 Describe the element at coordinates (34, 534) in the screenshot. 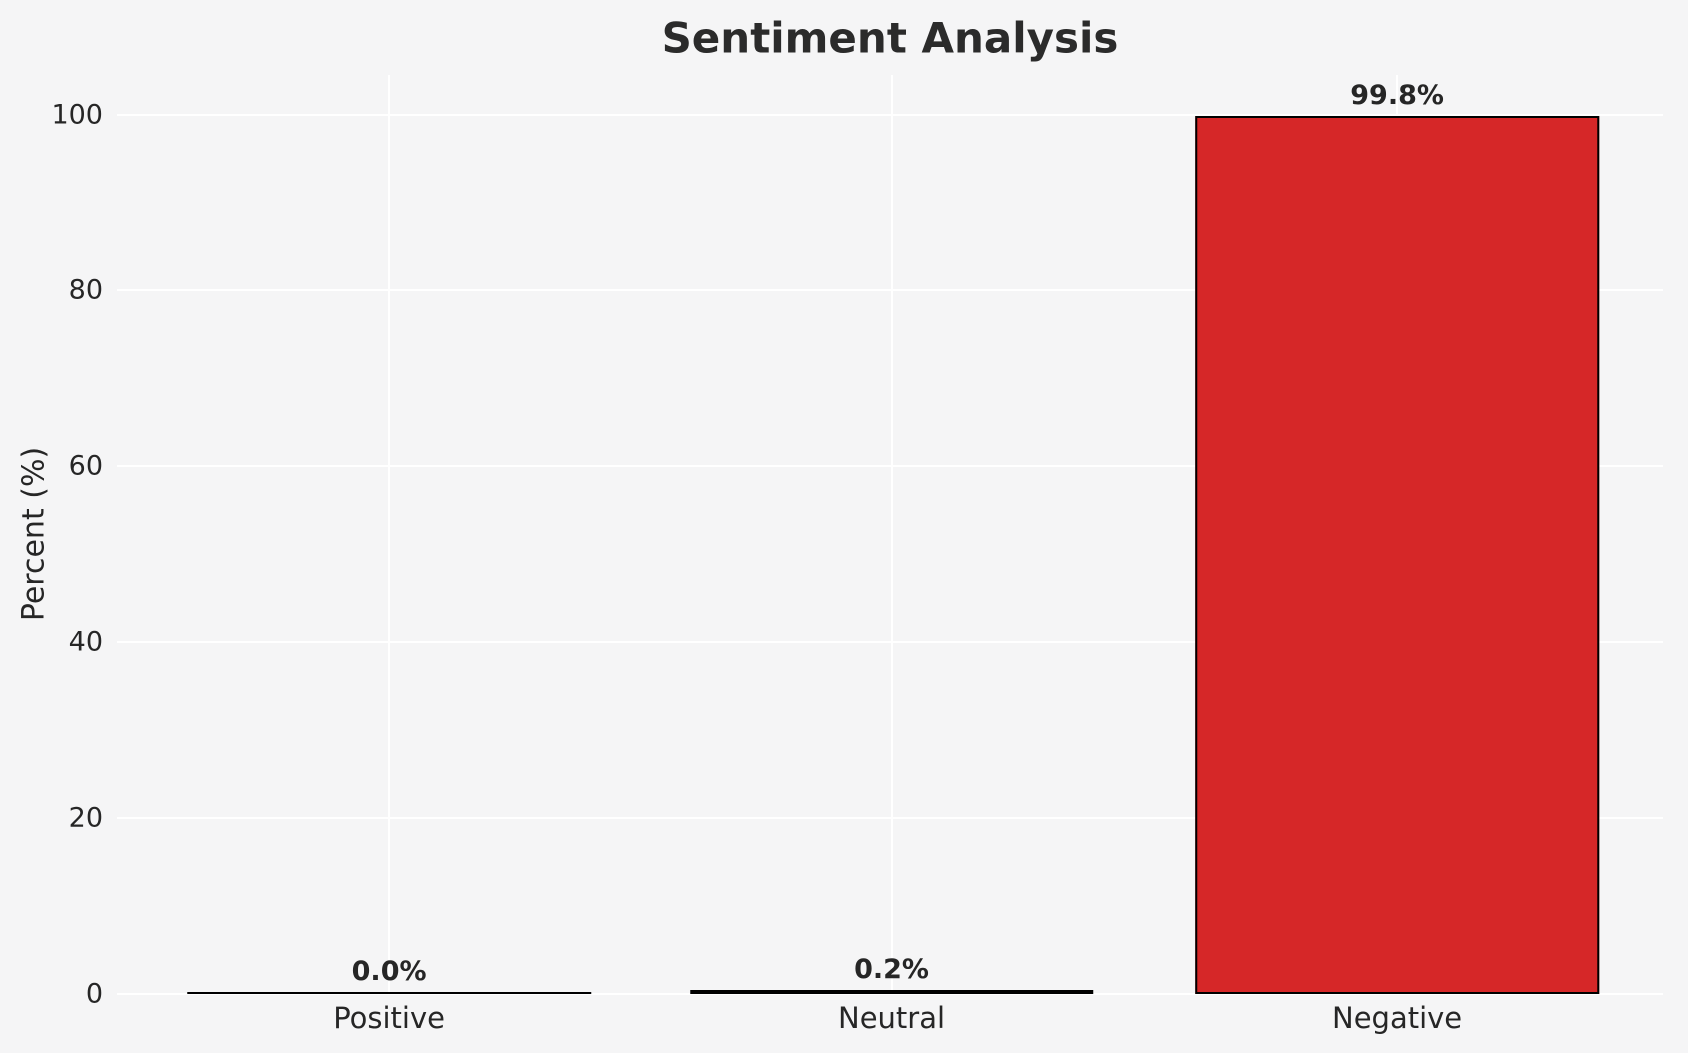

I see `y-axis-label: Percent (%)` at that location.